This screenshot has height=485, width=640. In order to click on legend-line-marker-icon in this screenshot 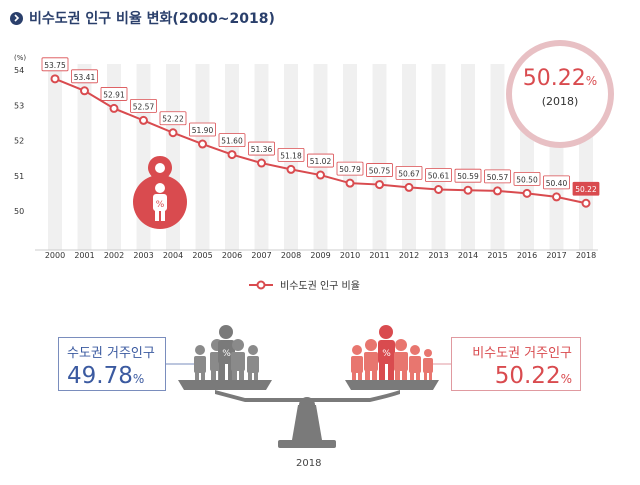, I will do `click(261, 284)`.